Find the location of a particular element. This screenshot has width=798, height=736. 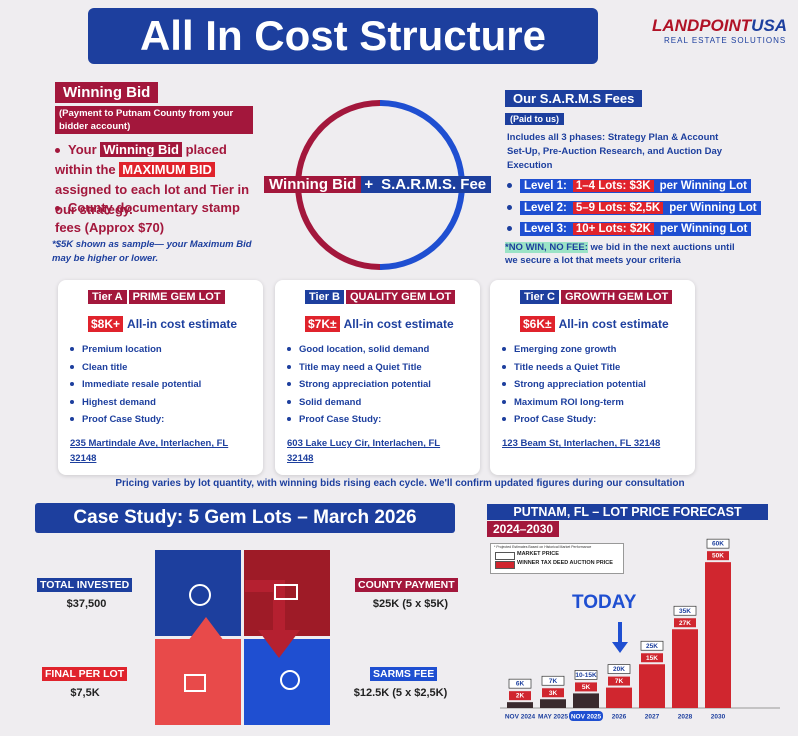

x-tick-label: NOV 2025 is located at coordinates (586, 717).